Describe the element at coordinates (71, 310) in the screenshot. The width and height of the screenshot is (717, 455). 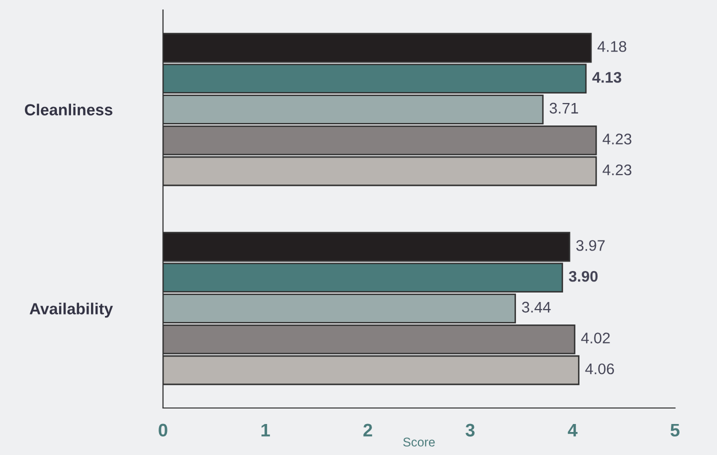
I see `y-tick-label: Availability` at that location.